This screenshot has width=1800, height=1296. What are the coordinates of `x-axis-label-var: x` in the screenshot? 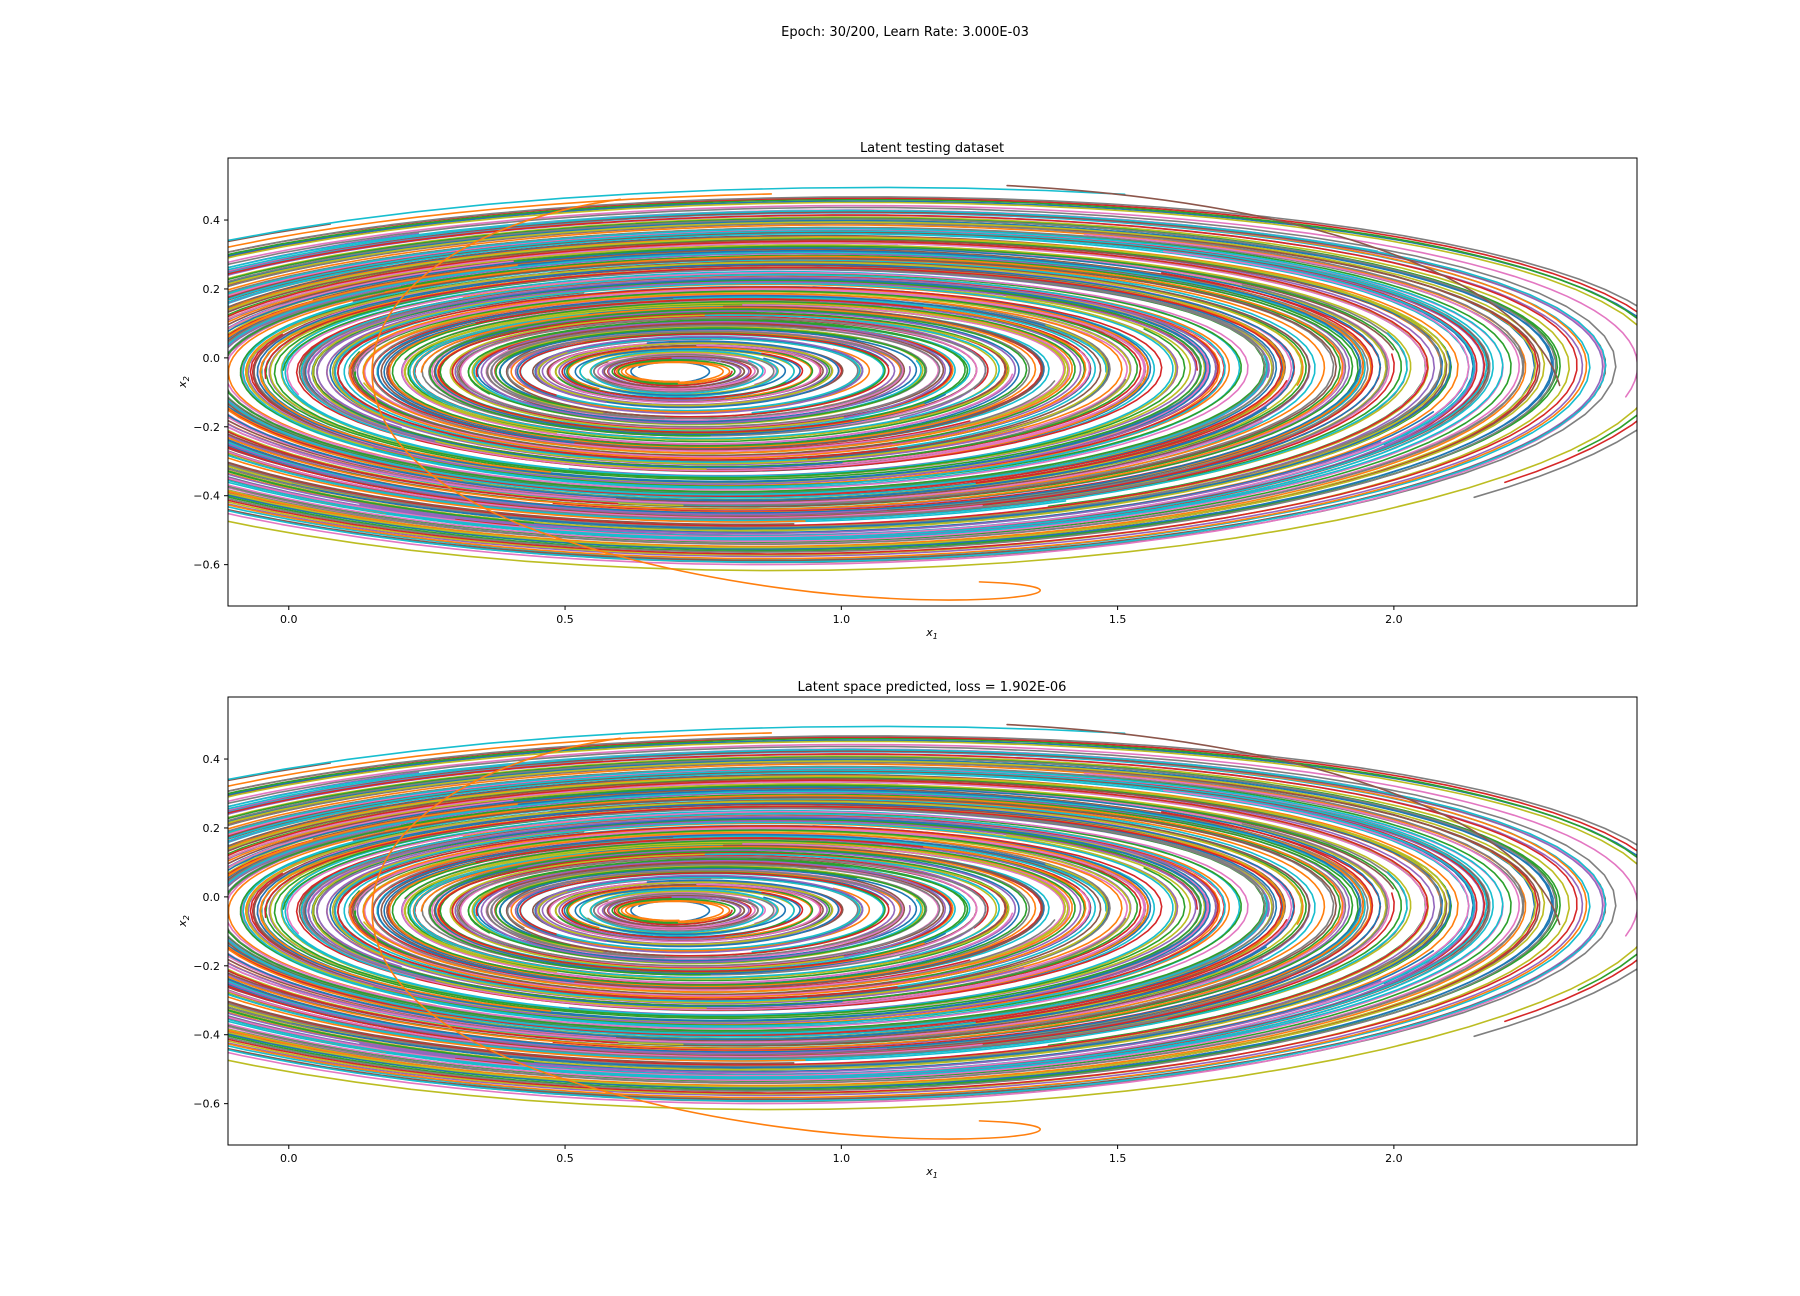 It's located at (929, 1171).